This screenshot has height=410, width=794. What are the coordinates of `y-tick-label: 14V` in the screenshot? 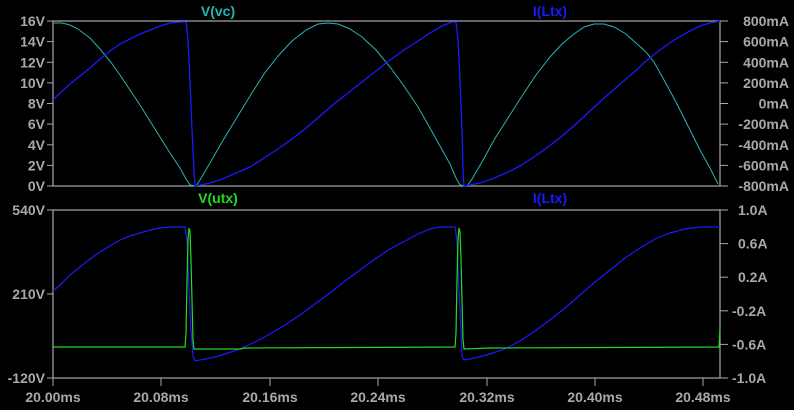 It's located at (33, 42).